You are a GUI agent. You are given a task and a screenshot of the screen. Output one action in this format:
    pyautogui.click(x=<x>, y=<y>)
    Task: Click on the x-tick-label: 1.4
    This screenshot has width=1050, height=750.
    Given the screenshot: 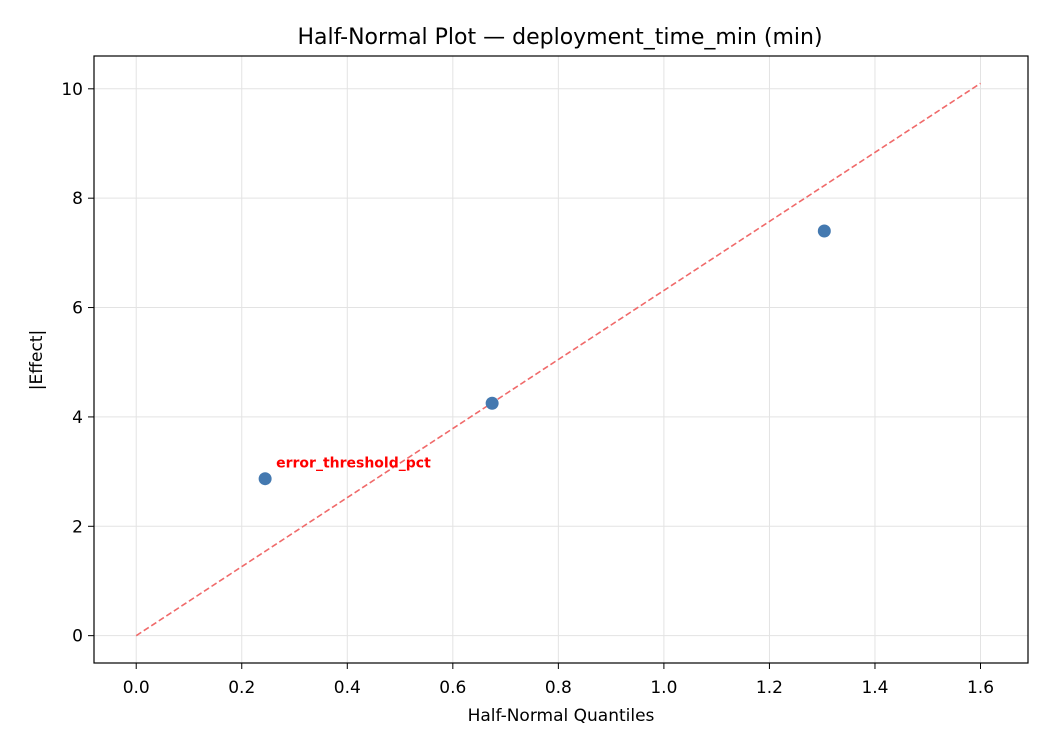 What is the action you would take?
    pyautogui.click(x=874, y=688)
    